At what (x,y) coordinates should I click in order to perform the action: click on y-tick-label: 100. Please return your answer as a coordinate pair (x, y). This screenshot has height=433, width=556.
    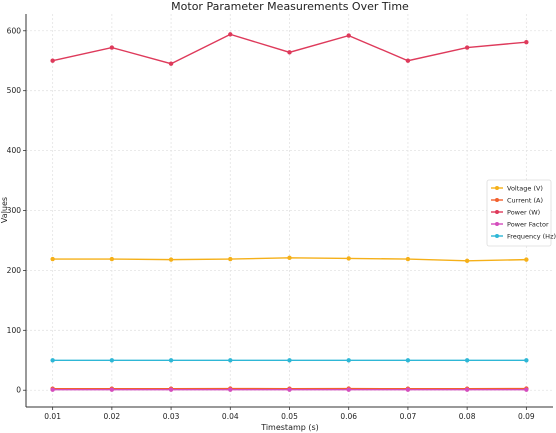
    Looking at the image, I should click on (14, 330).